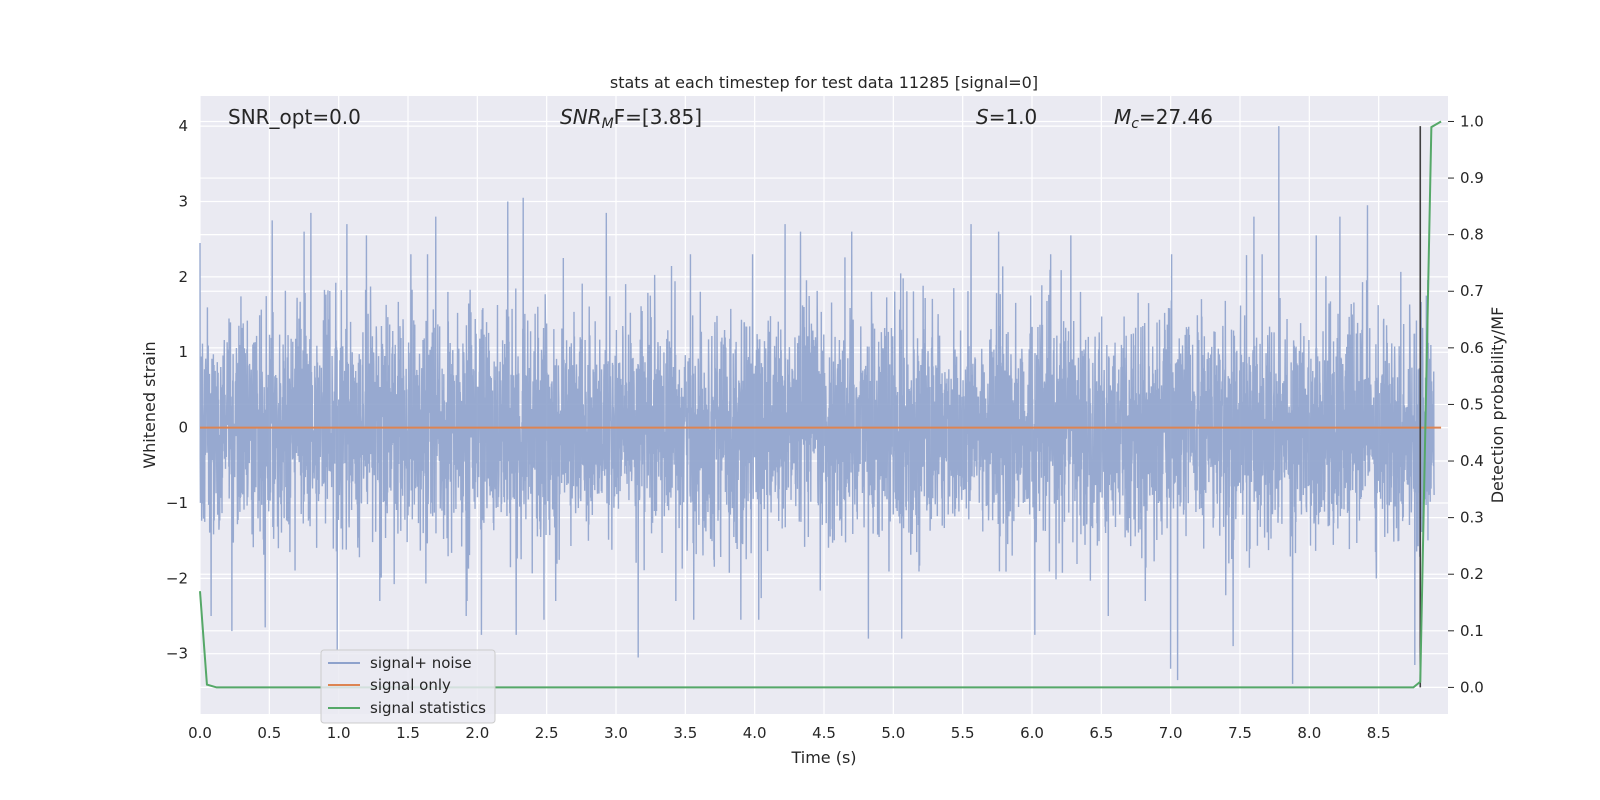  What do you see at coordinates (547, 733) in the screenshot?
I see `x-tick-label: 2.5` at bounding box center [547, 733].